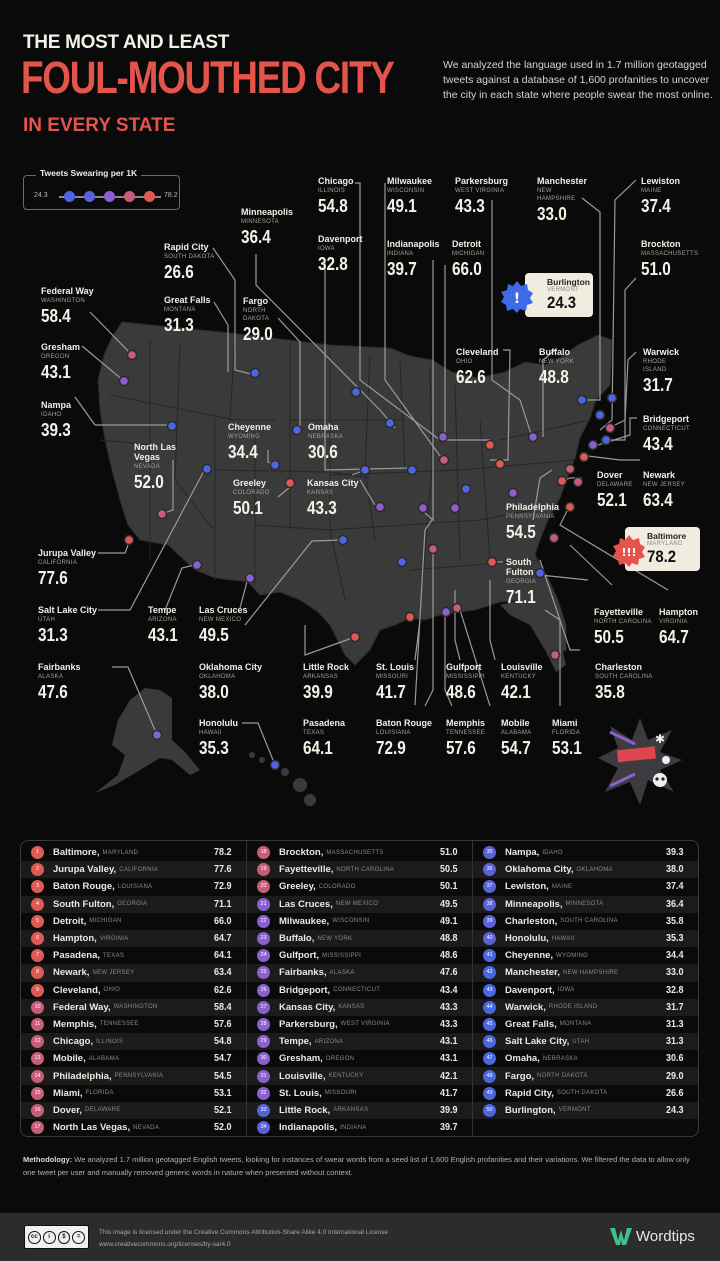  What do you see at coordinates (263, 1128) in the screenshot?
I see `rank-badge: 34` at bounding box center [263, 1128].